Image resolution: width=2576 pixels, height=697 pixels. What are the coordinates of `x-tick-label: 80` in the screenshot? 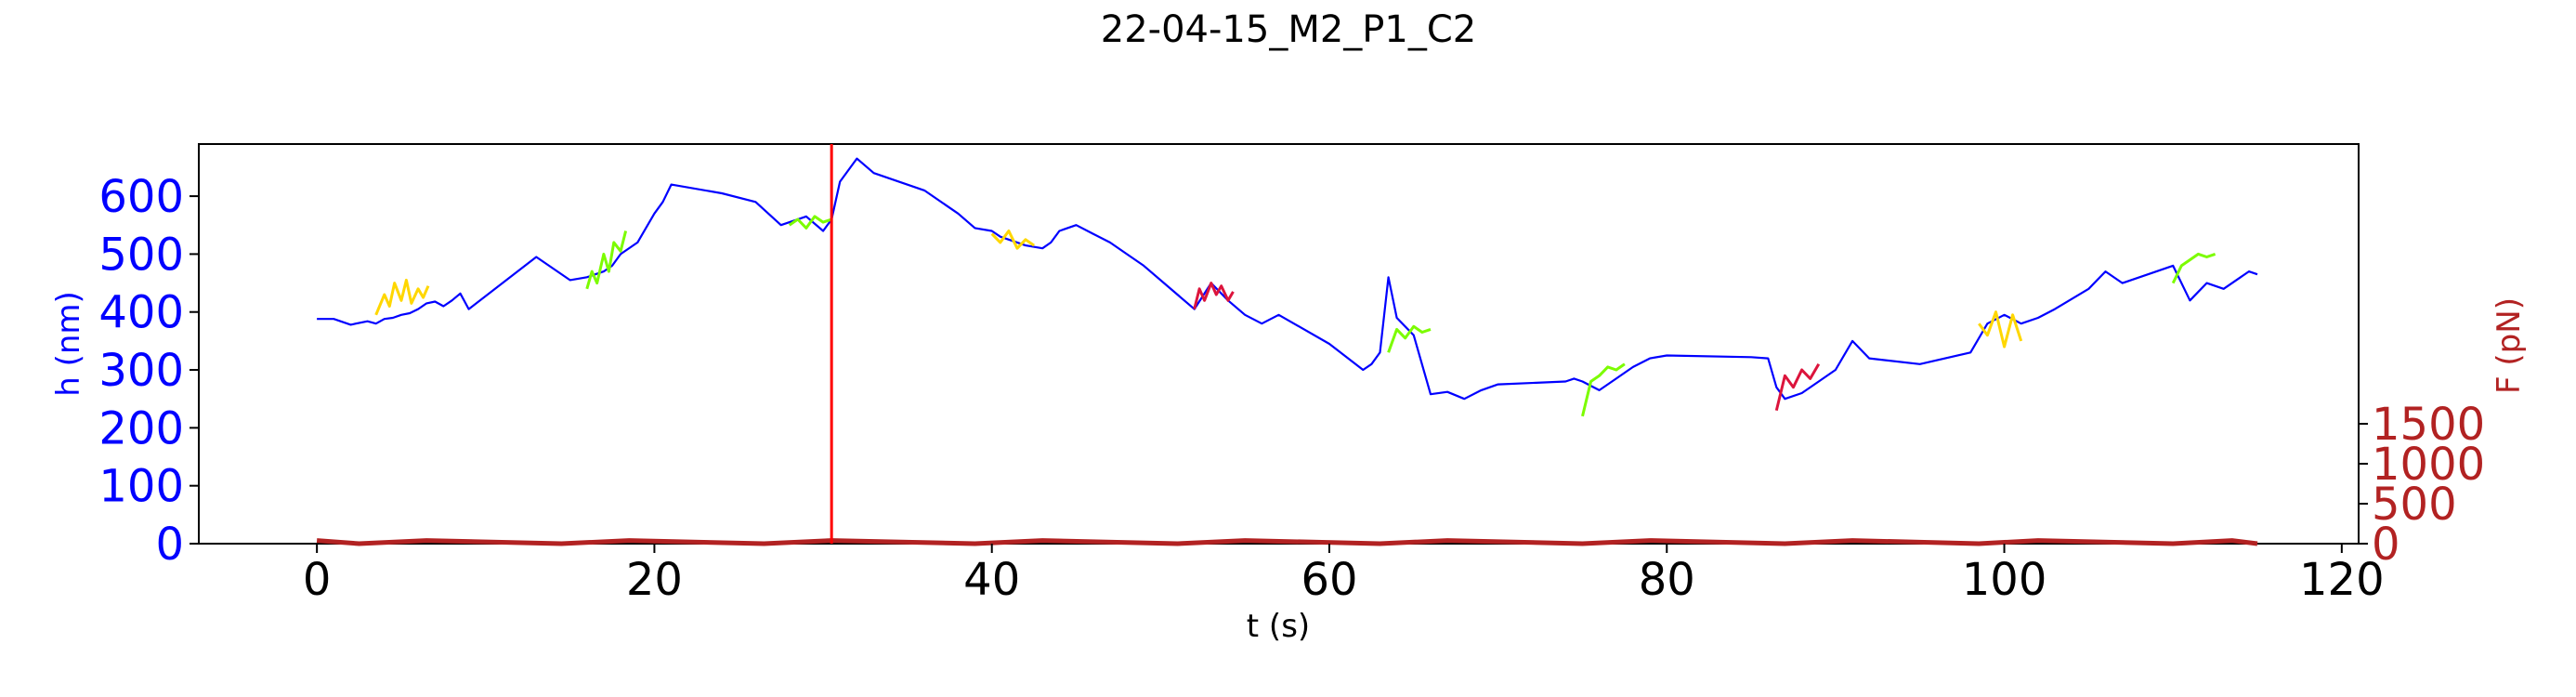 It's located at (1667, 580).